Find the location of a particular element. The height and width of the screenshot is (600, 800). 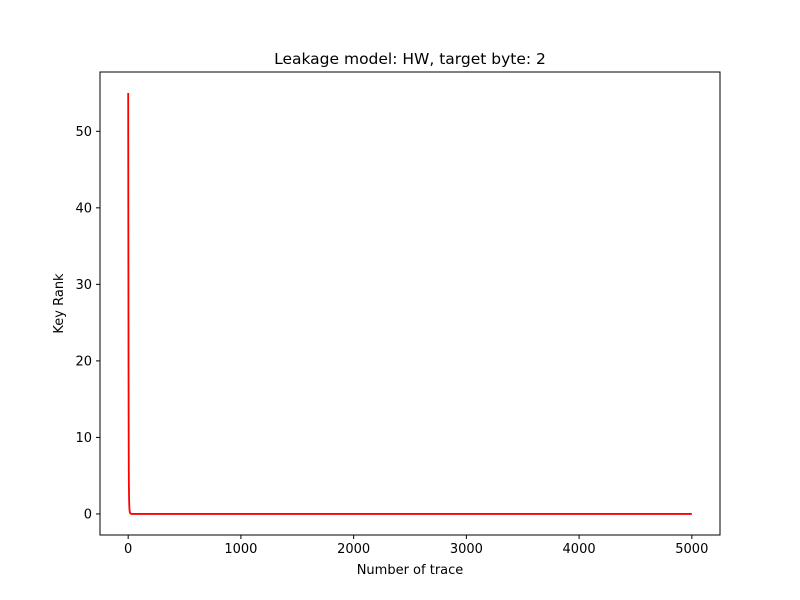

x-tick-label: 2000 is located at coordinates (353, 549).